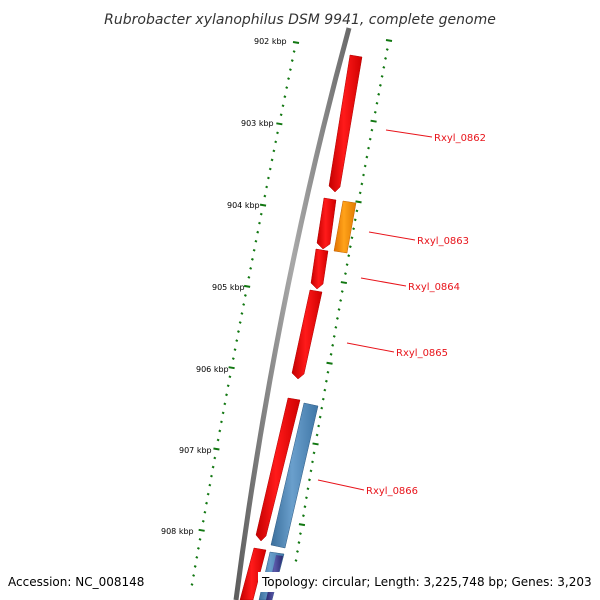  What do you see at coordinates (212, 369) in the screenshot?
I see `kbp-label: 906 kbp` at bounding box center [212, 369].